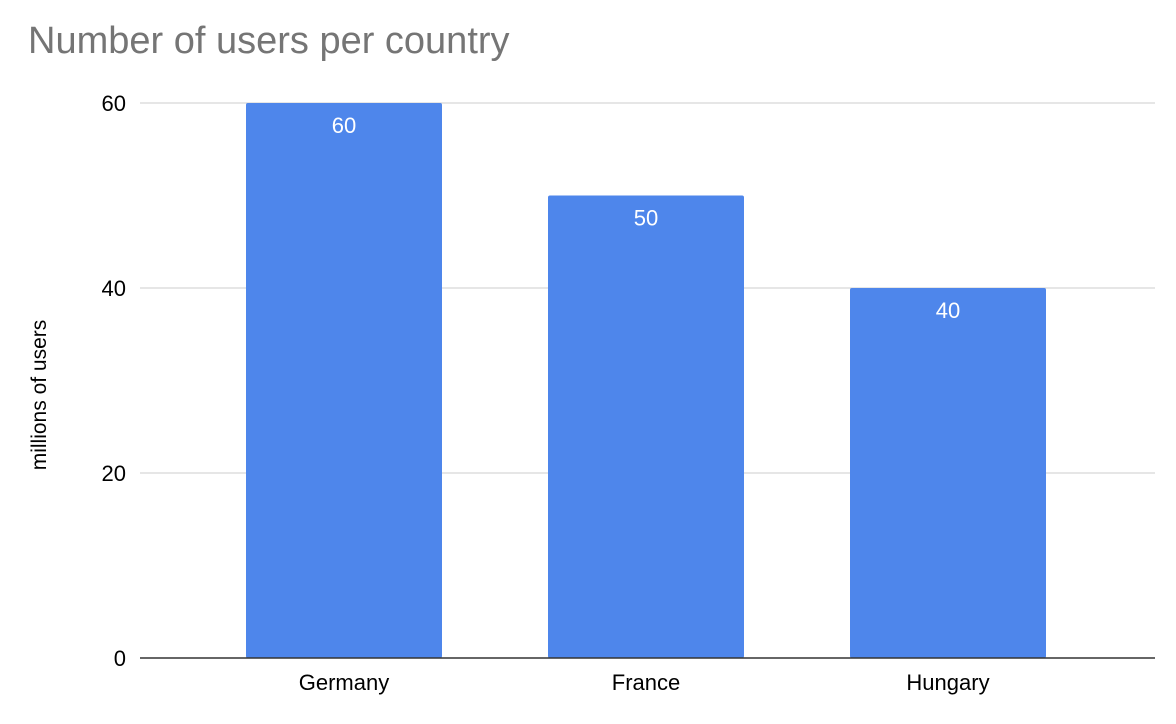  I want to click on x-category-label-germany: Germany, so click(344, 682).